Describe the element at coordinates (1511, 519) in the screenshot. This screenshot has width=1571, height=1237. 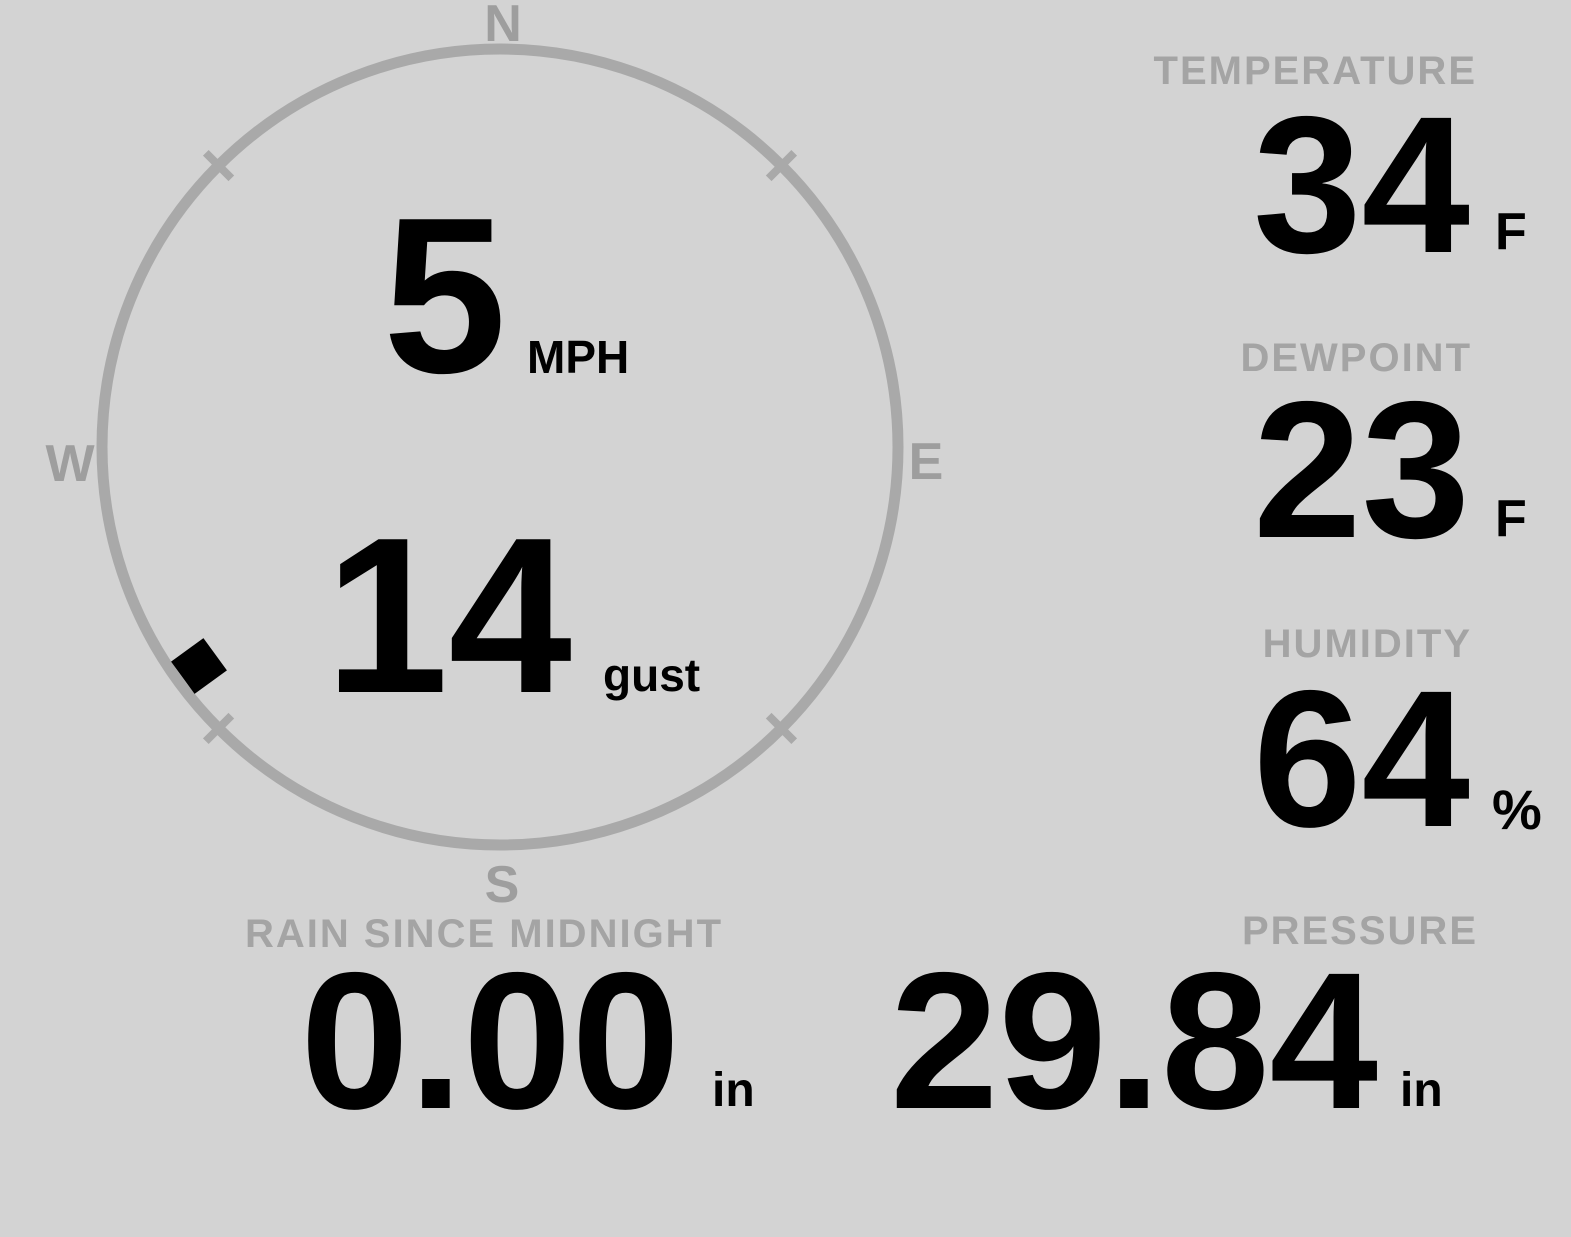
I see `dewpoint-unit: F` at that location.